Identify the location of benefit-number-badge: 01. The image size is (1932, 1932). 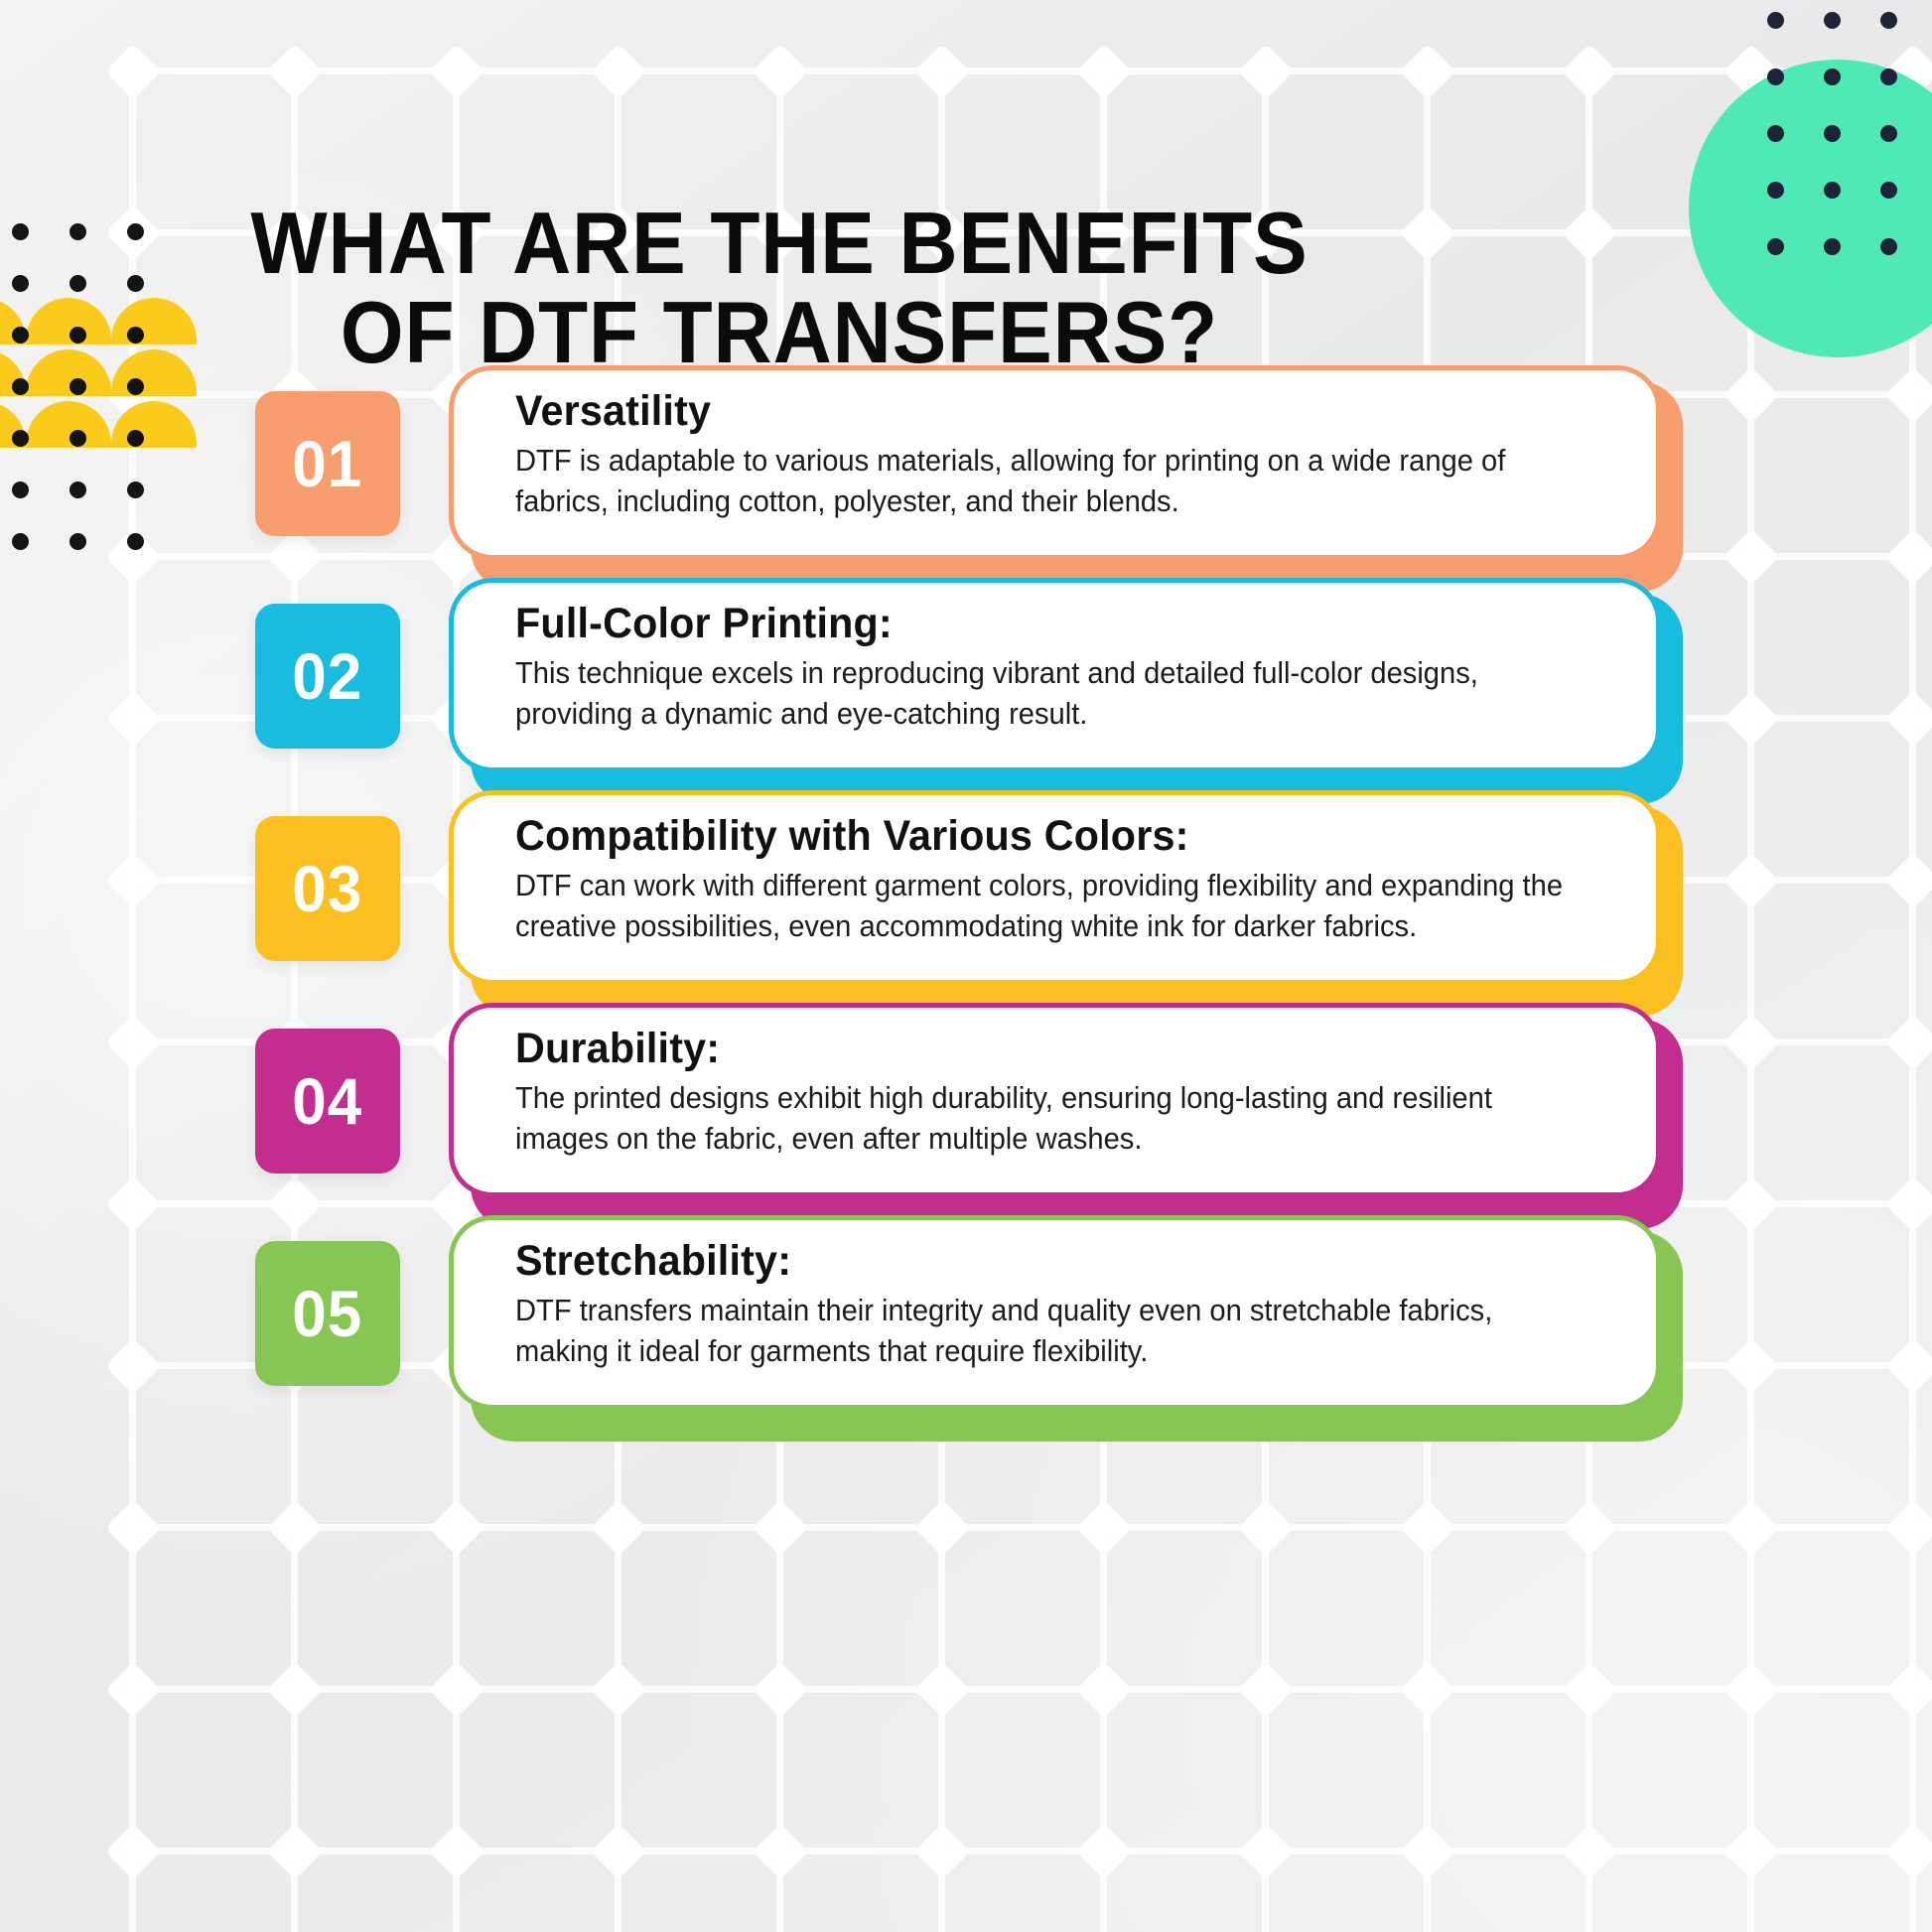
(328, 464).